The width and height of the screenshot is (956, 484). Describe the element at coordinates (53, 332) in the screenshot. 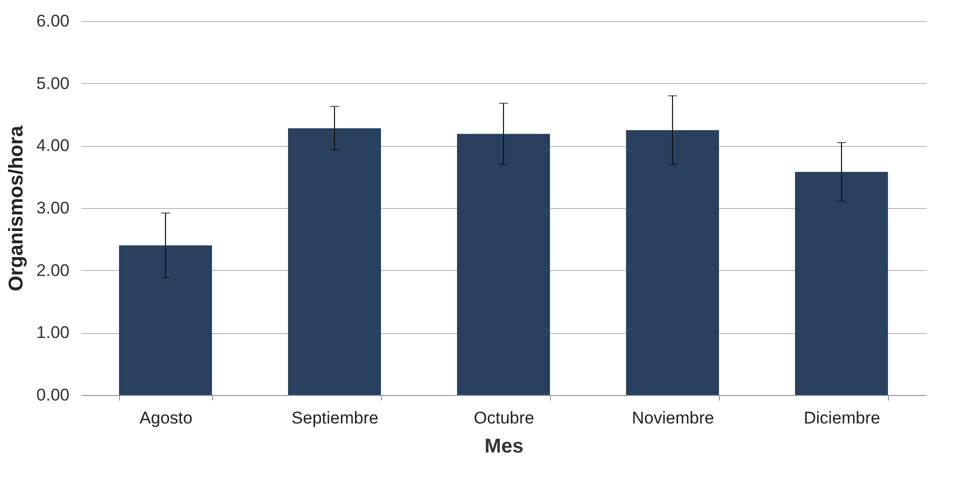

I see `y-tick-label: 1.00` at that location.